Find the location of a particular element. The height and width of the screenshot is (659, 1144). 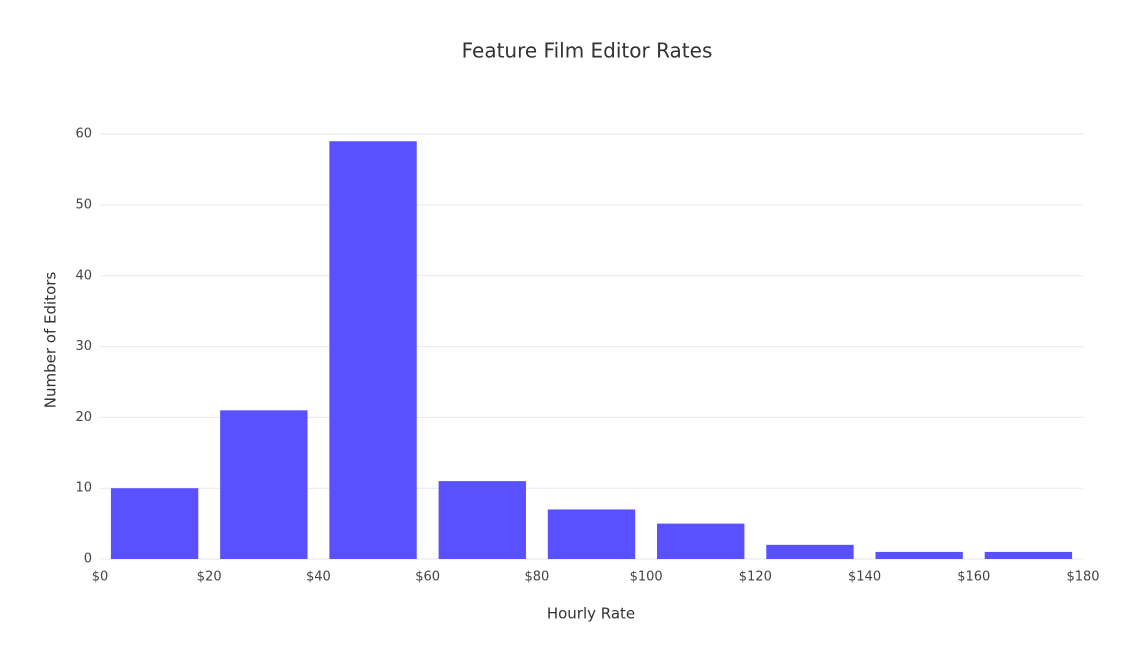

y-tick-label: 40 is located at coordinates (83, 275).